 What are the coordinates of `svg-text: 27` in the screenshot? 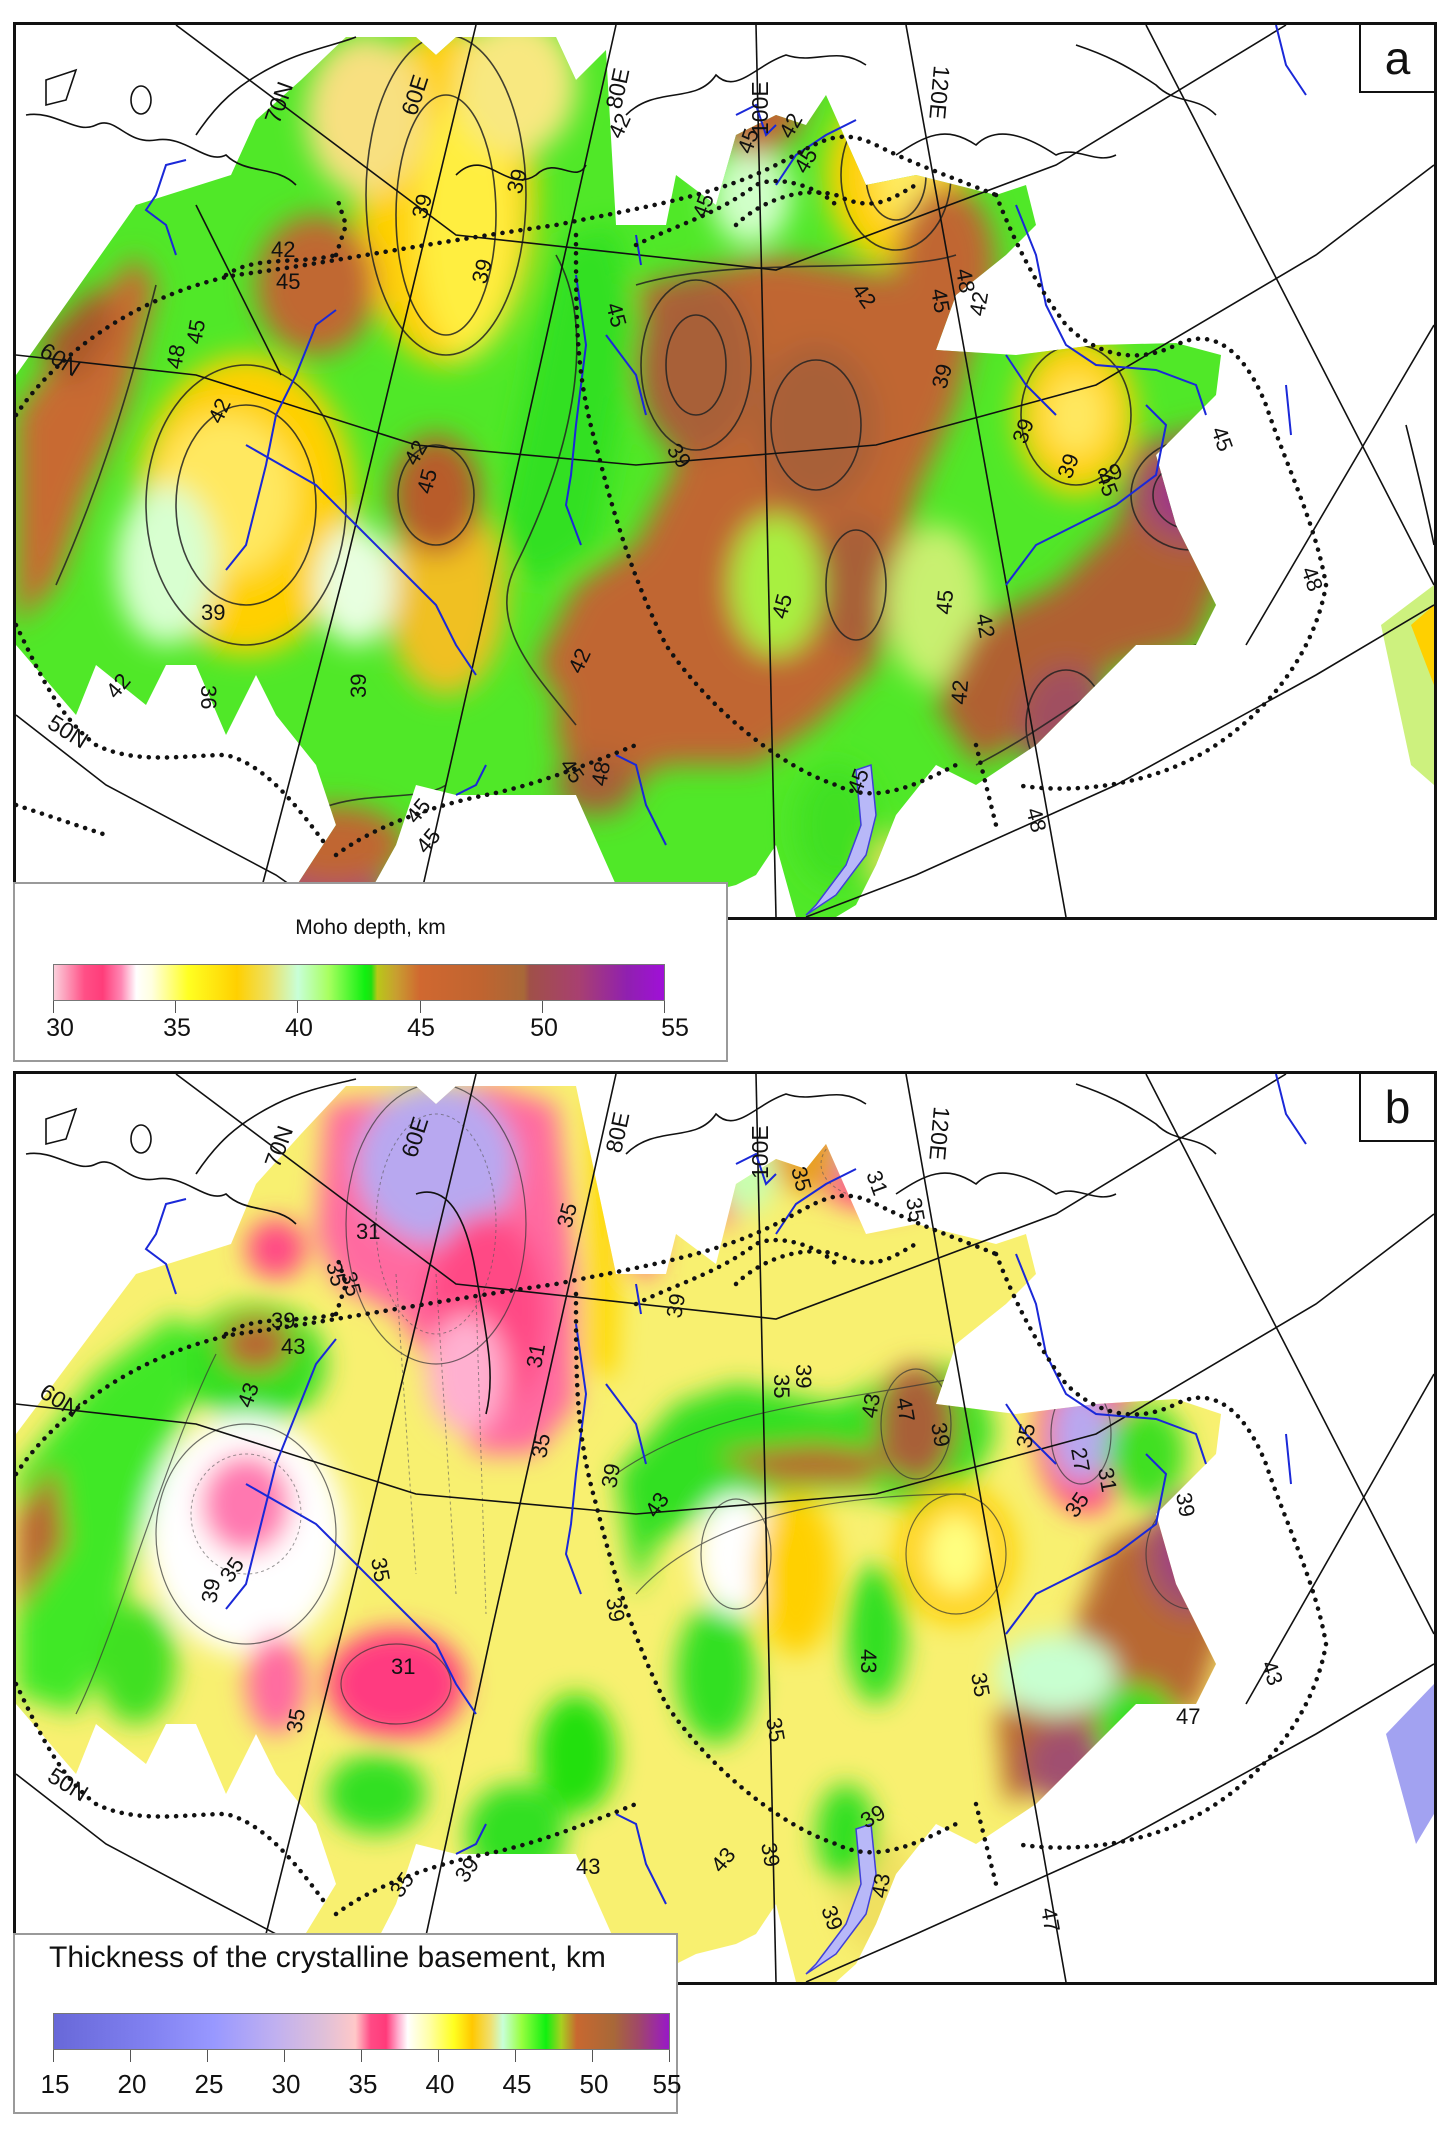 It's located at (1080, 1460).